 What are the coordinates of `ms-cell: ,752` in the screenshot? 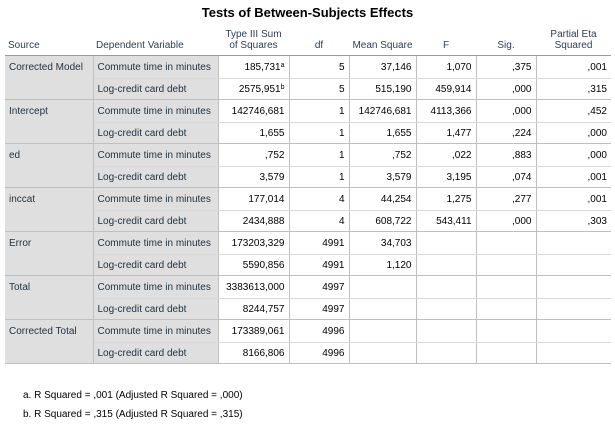 It's located at (382, 155).